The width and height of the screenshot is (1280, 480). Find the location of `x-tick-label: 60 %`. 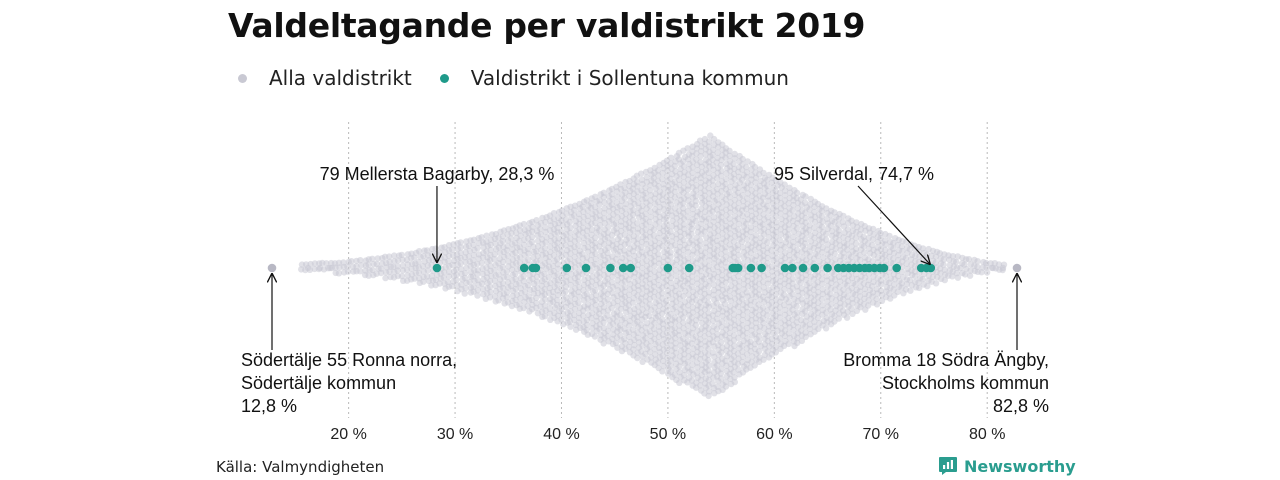

x-tick-label: 60 % is located at coordinates (774, 434).